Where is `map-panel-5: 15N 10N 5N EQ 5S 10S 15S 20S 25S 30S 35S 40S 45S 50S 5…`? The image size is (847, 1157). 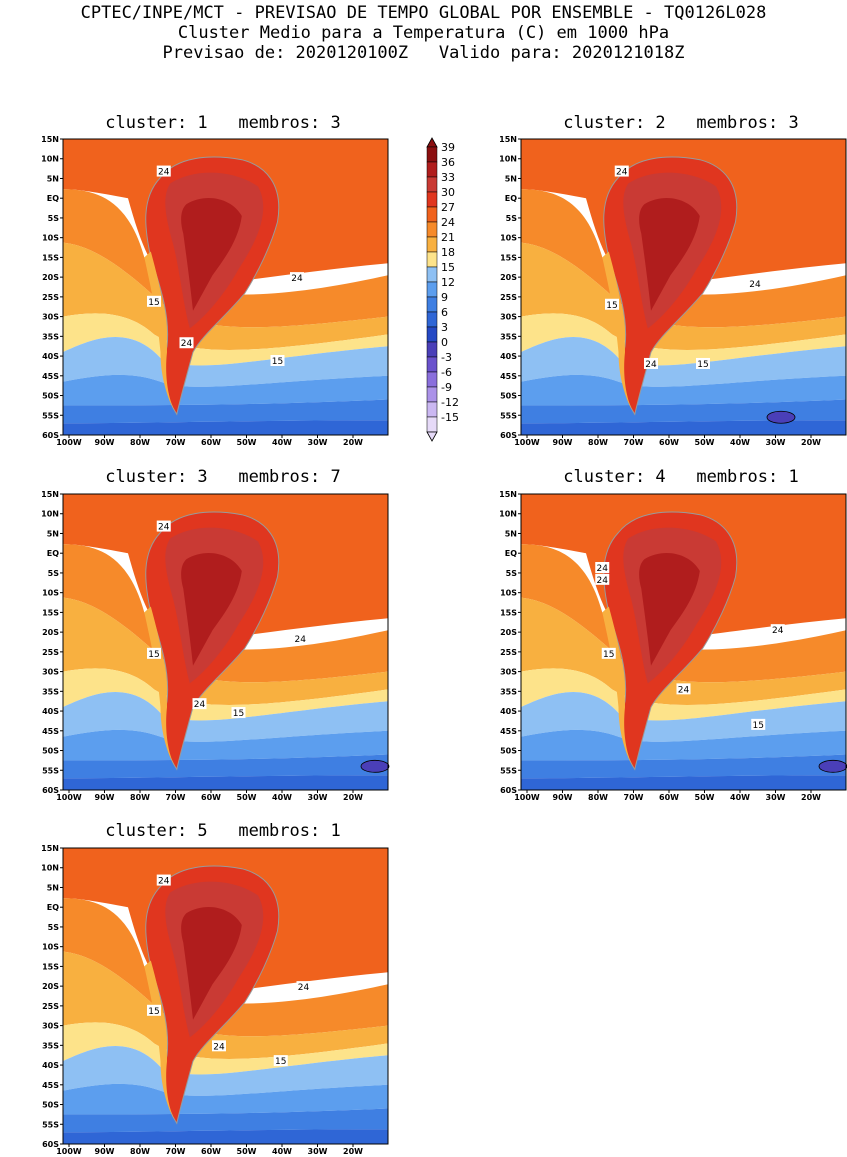
map-panel-5: 15N 10N 5N EQ 5S 10S 15S 20S 25S 30S 35S 40S 45S 50S 5… is located at coordinates (215, 1000).